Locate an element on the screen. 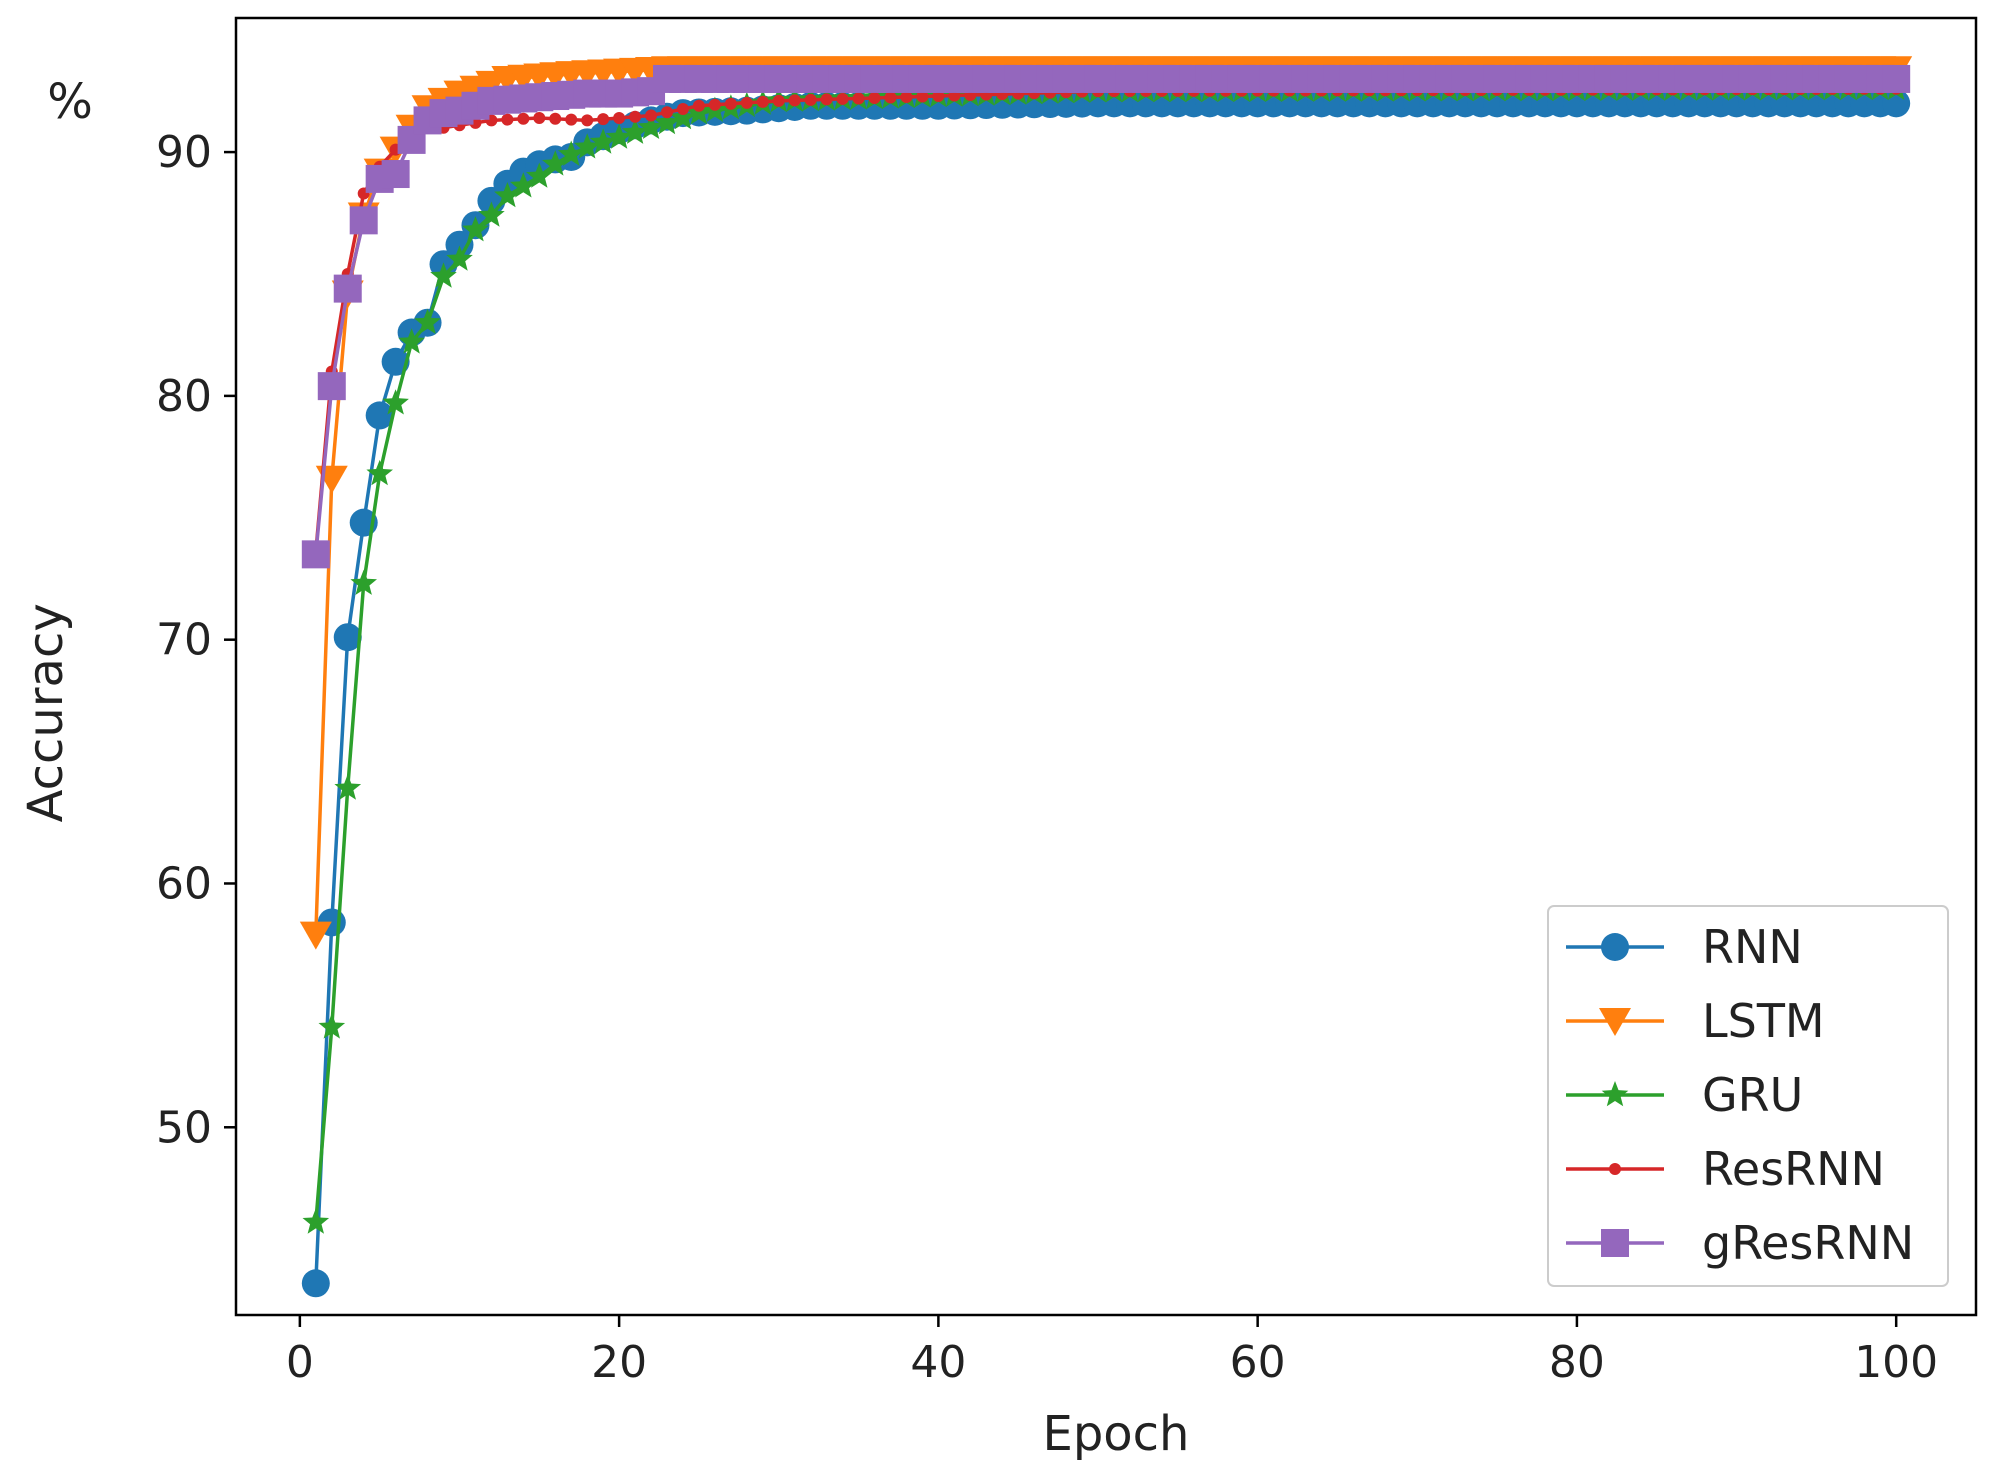  x-tick-label: 0 is located at coordinates (300, 1362).